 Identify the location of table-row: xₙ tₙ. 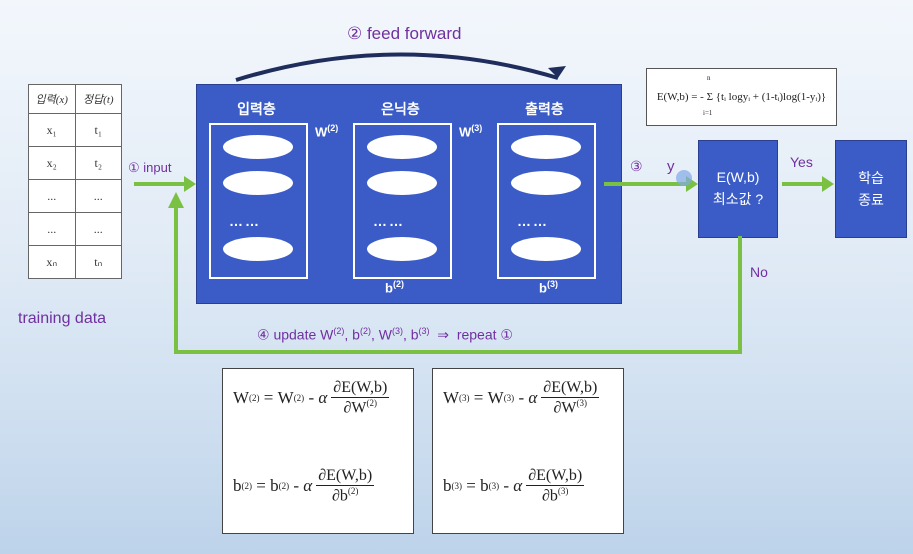
(75, 262).